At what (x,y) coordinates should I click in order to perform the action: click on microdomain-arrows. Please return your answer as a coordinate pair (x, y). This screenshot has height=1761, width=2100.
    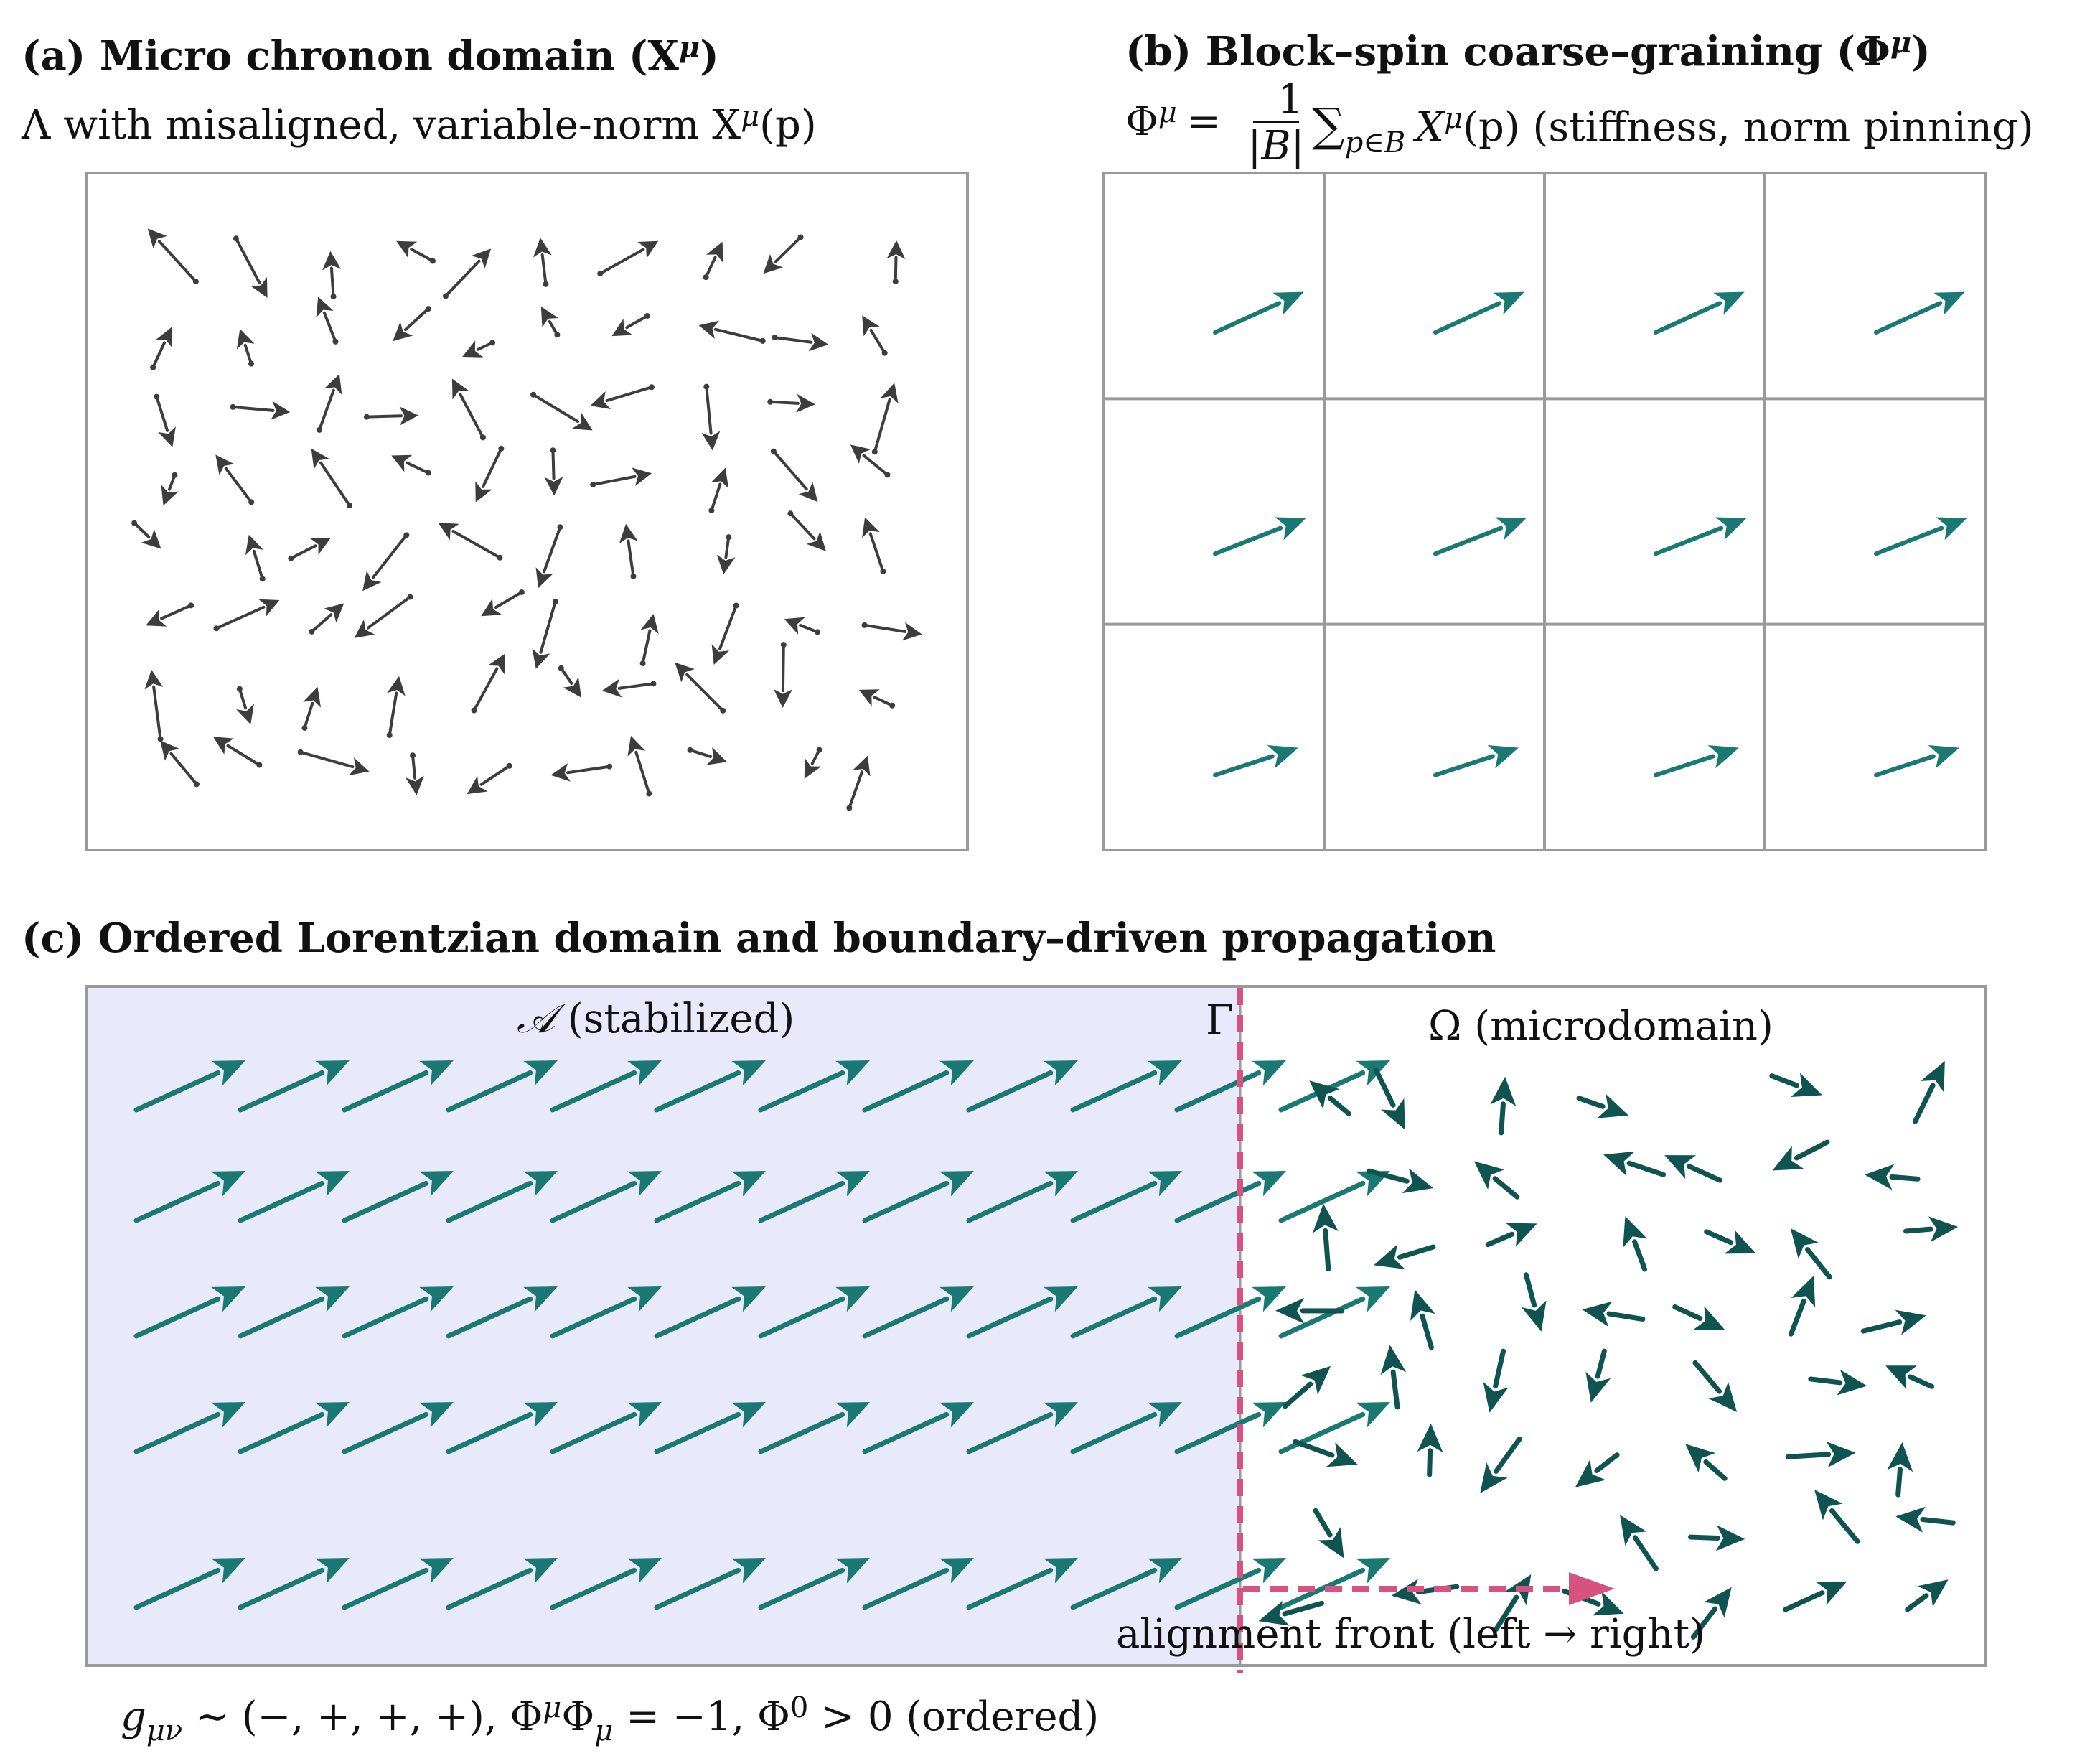
    Looking at the image, I should click on (1608, 1350).